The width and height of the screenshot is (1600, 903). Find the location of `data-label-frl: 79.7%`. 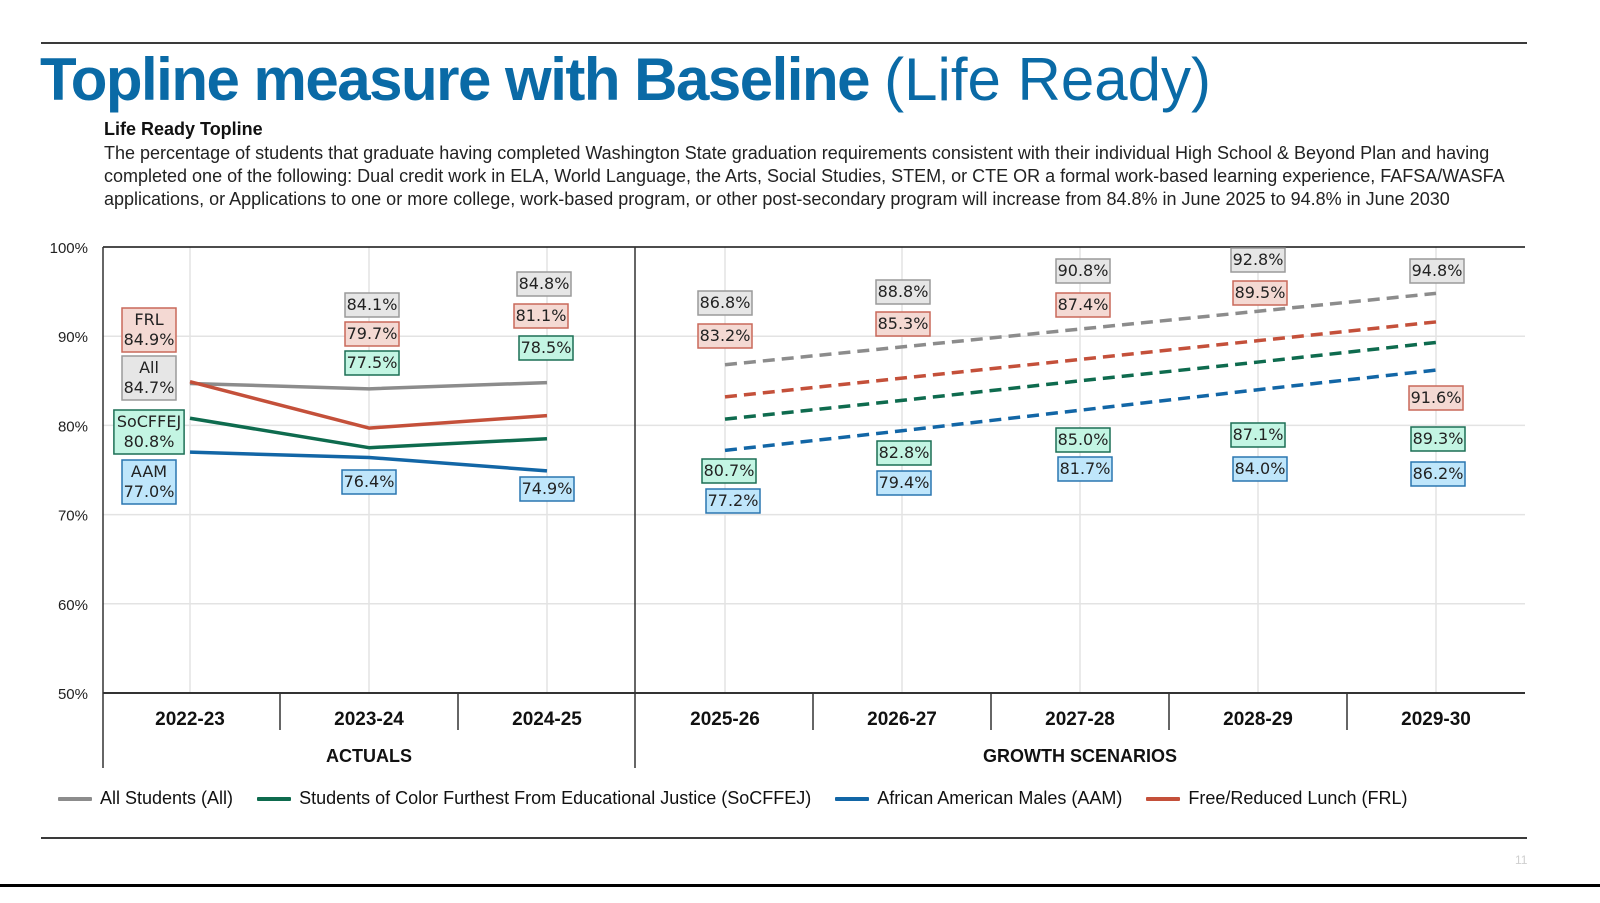

data-label-frl: 79.7% is located at coordinates (372, 334).